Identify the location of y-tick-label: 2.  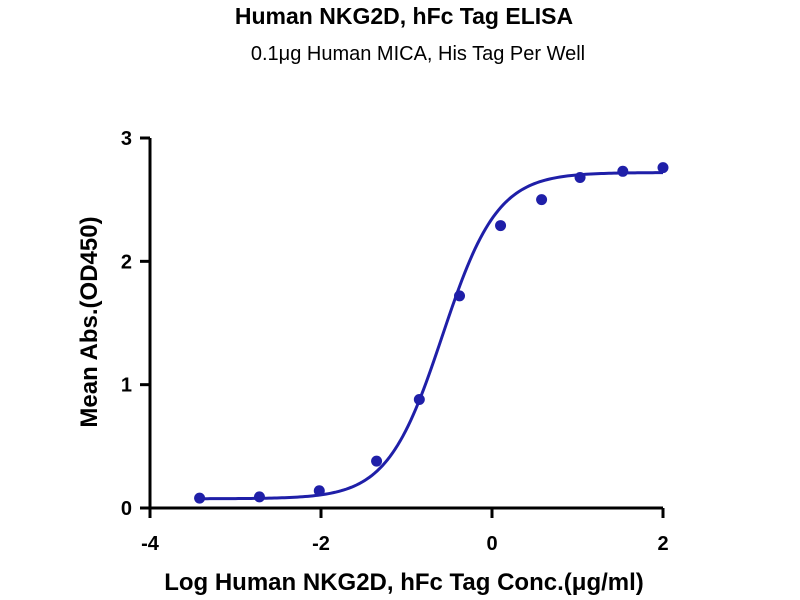
(126, 262).